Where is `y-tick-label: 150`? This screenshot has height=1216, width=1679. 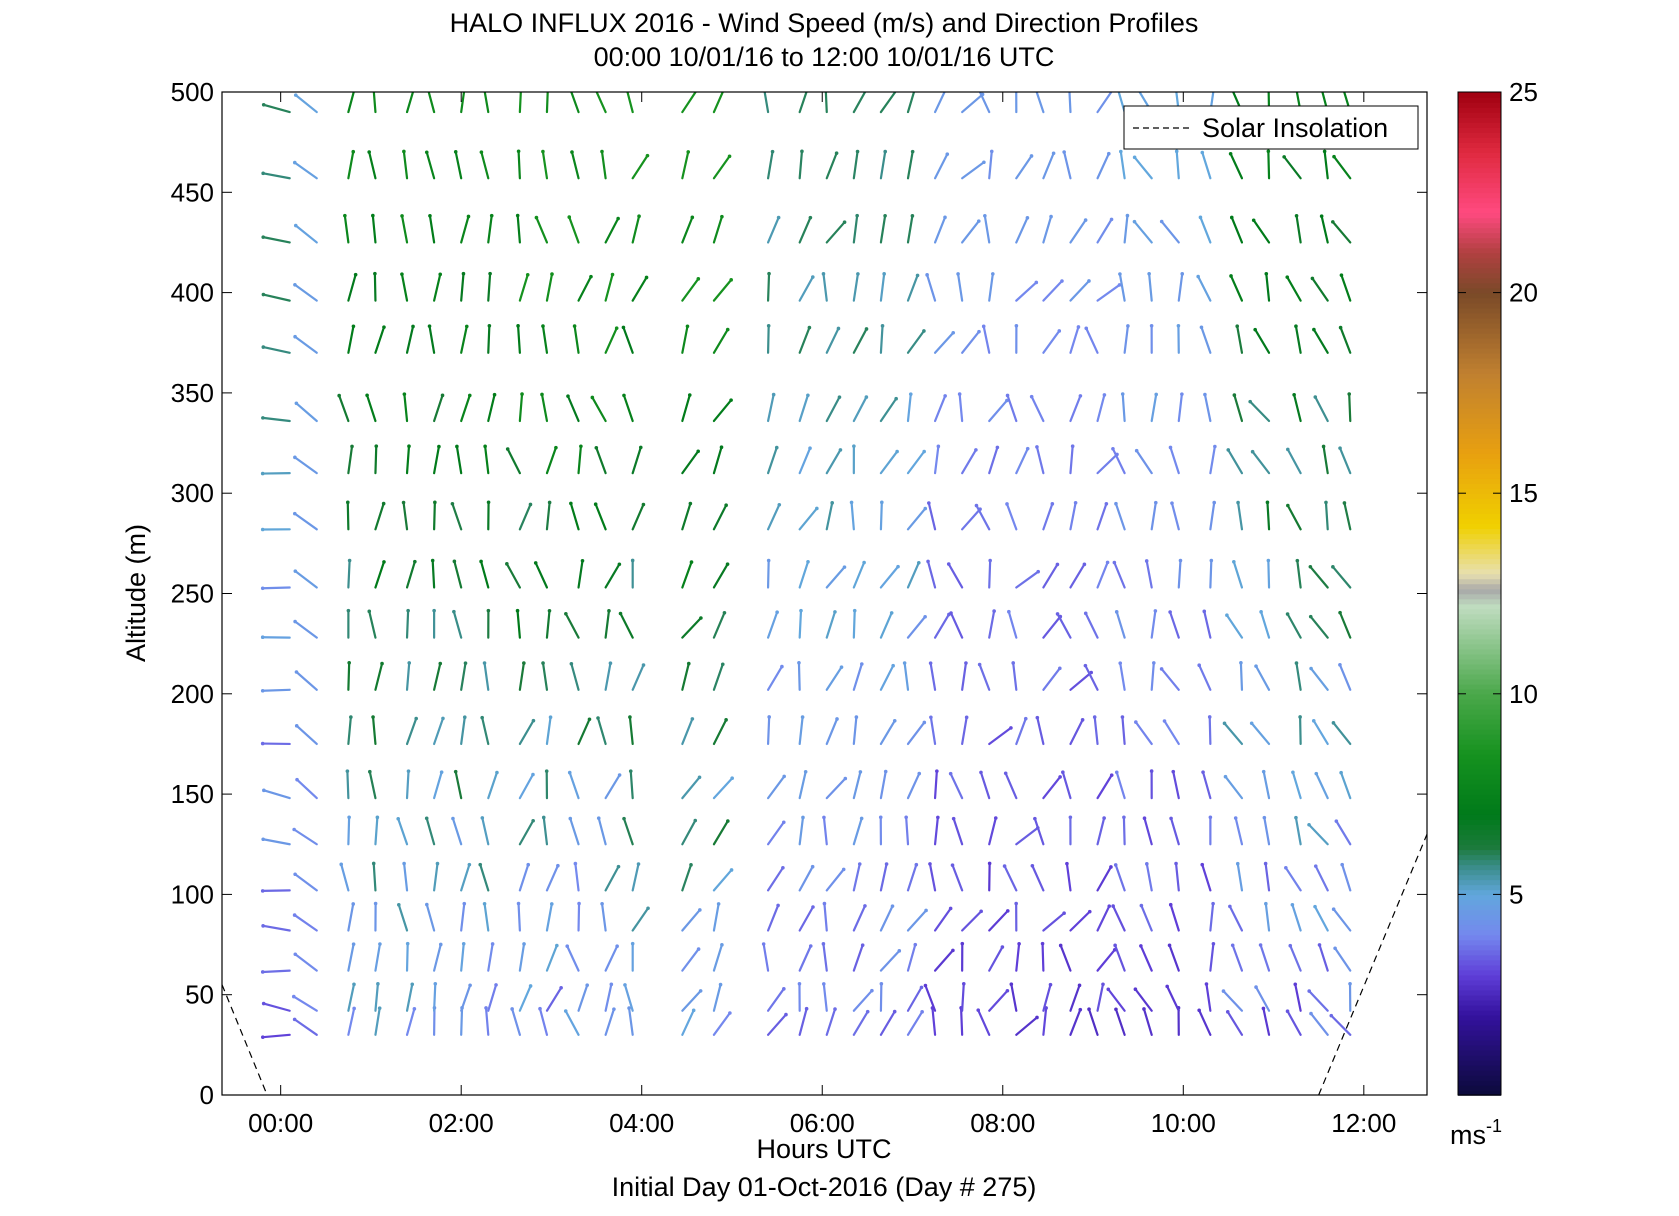 y-tick-label: 150 is located at coordinates (192, 794).